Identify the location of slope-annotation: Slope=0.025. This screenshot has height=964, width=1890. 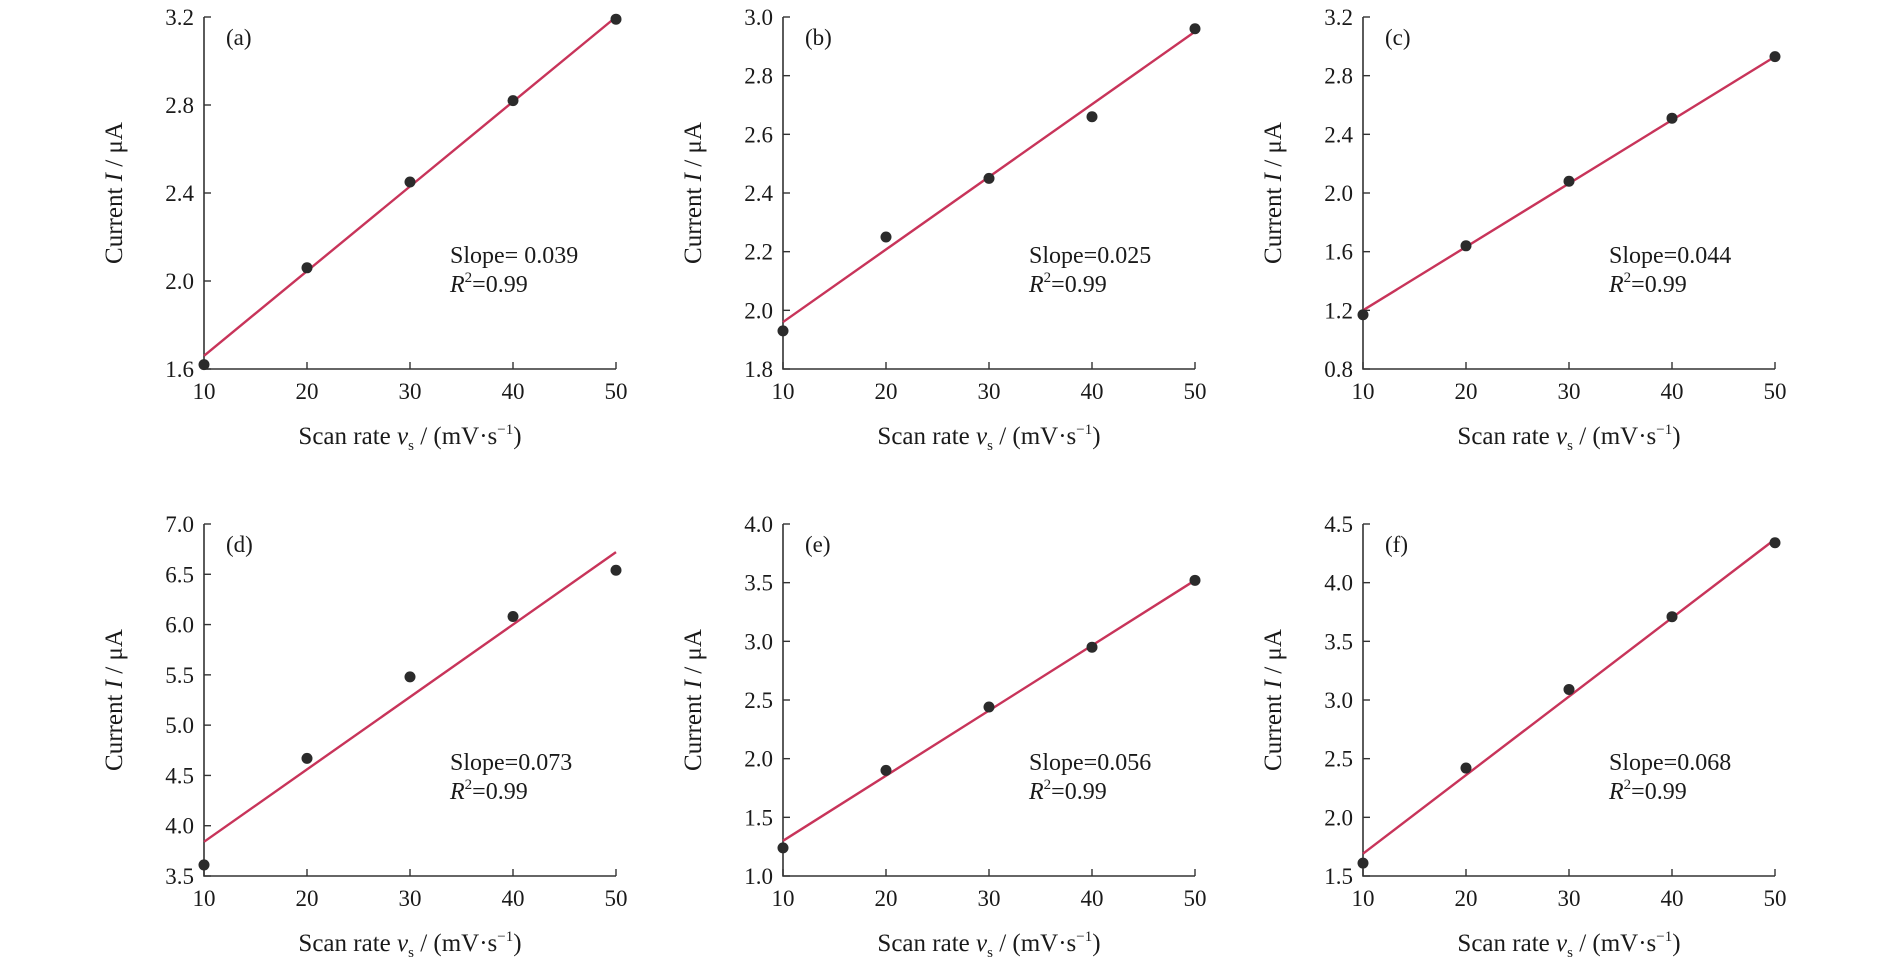
(1090, 256).